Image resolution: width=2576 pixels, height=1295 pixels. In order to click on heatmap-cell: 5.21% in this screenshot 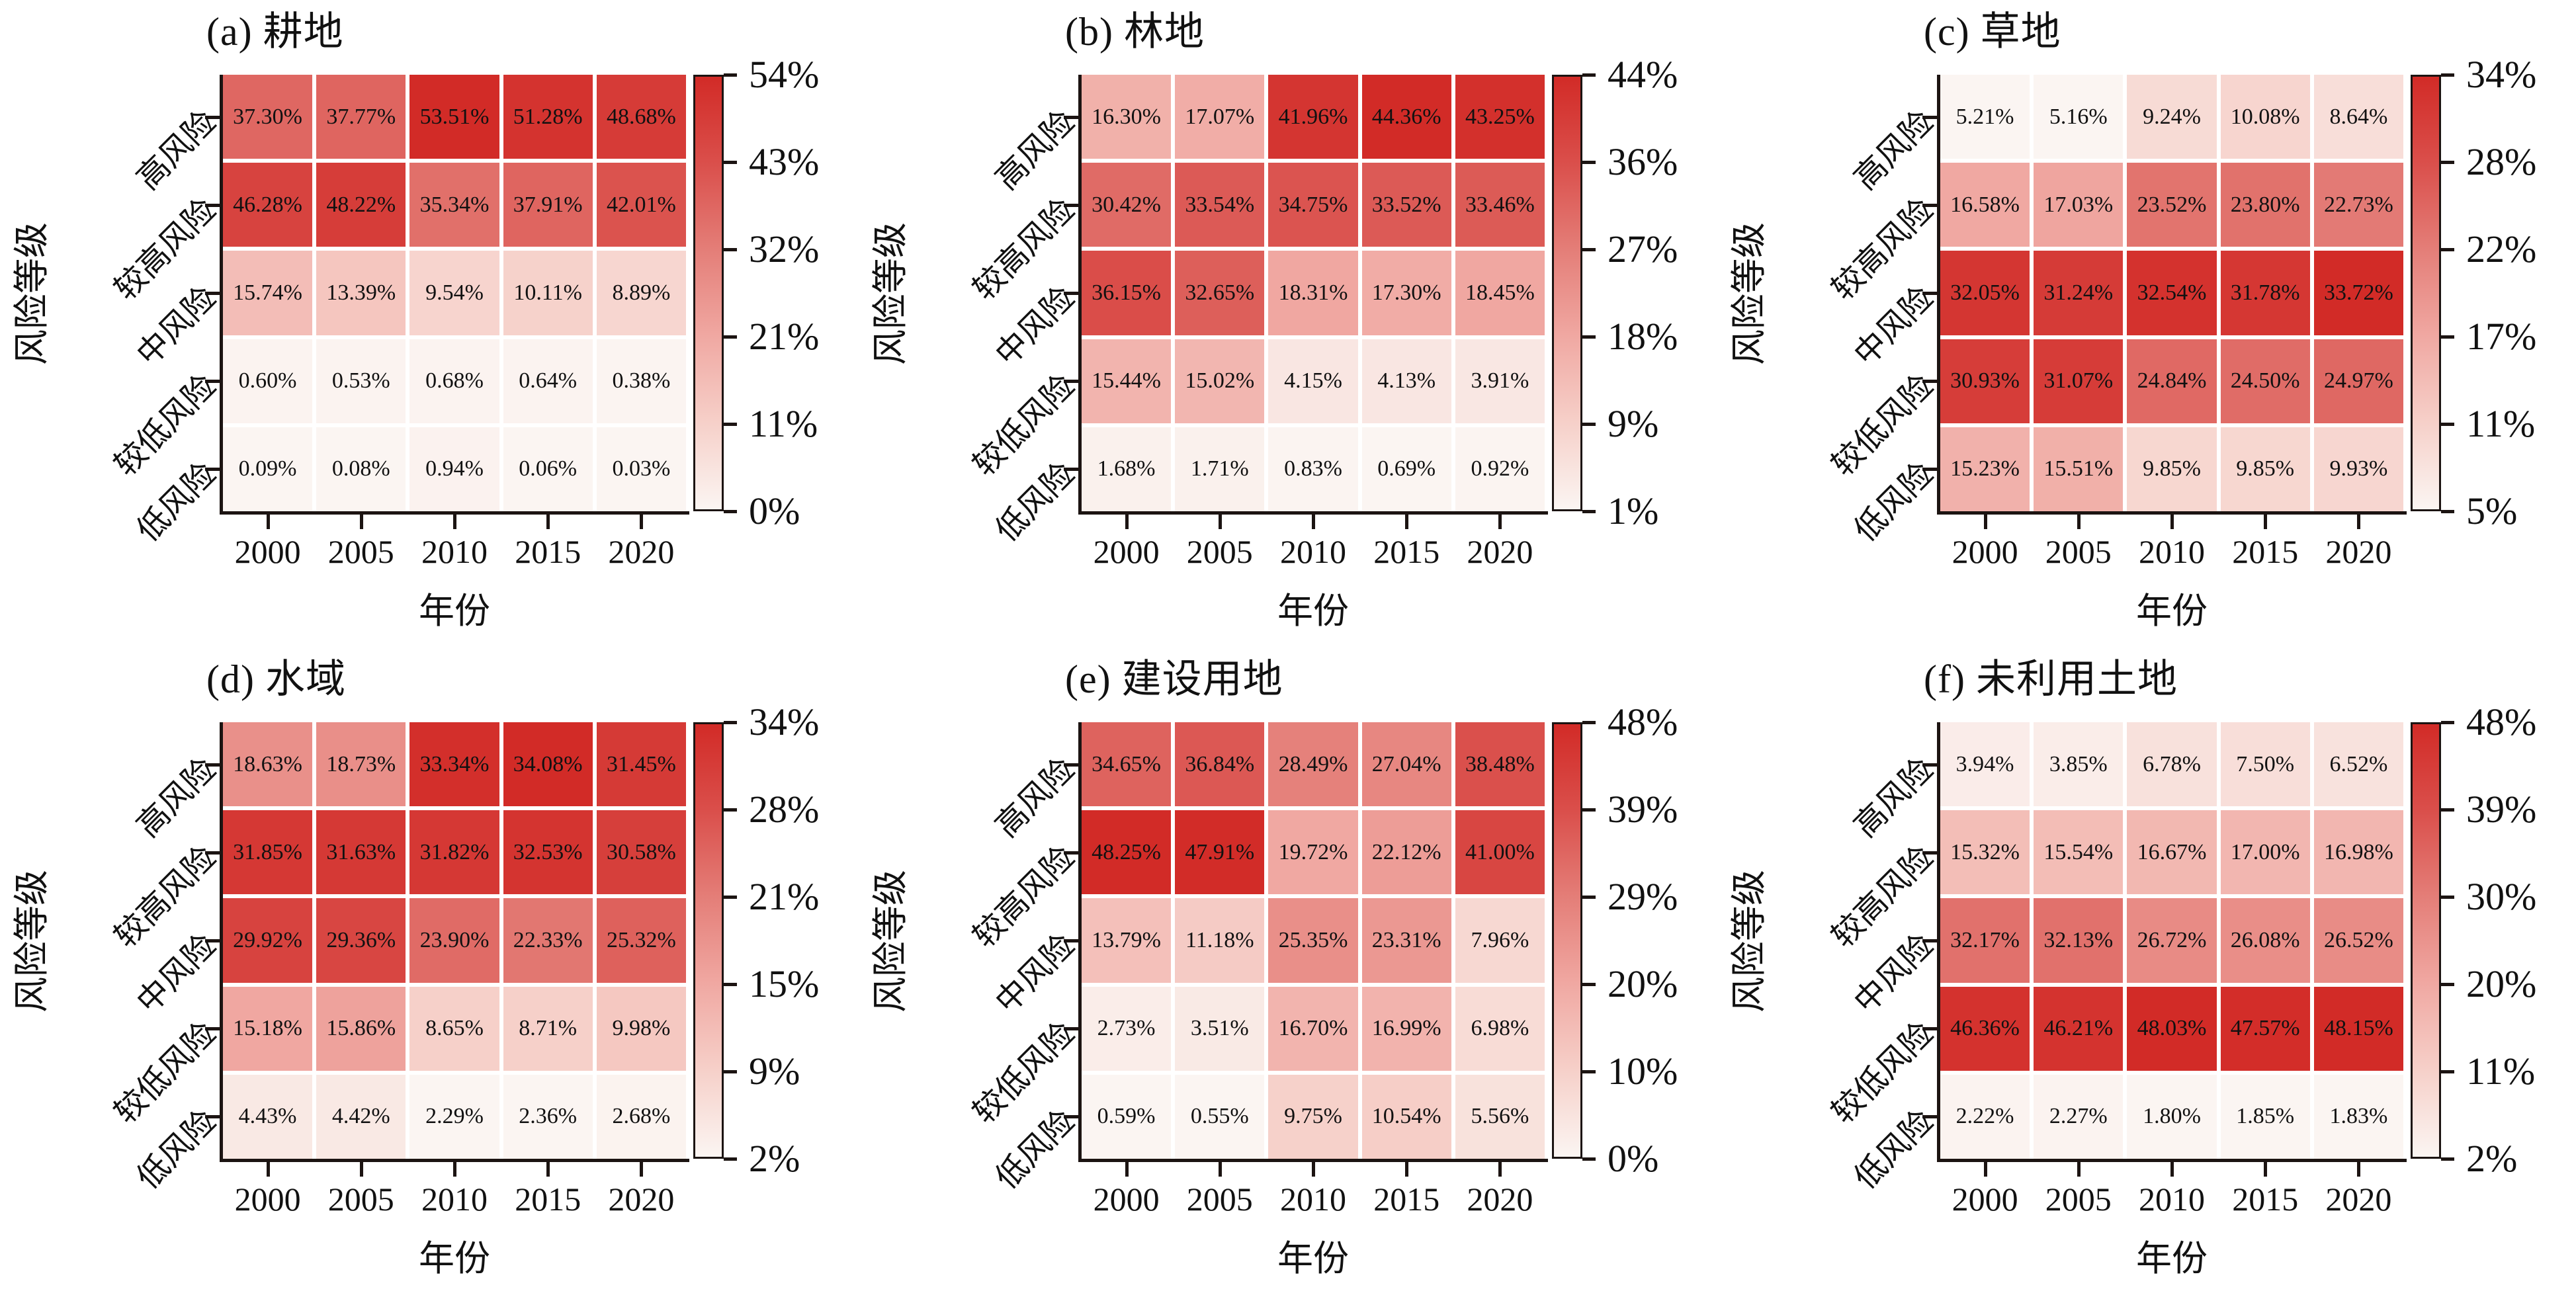, I will do `click(1985, 117)`.